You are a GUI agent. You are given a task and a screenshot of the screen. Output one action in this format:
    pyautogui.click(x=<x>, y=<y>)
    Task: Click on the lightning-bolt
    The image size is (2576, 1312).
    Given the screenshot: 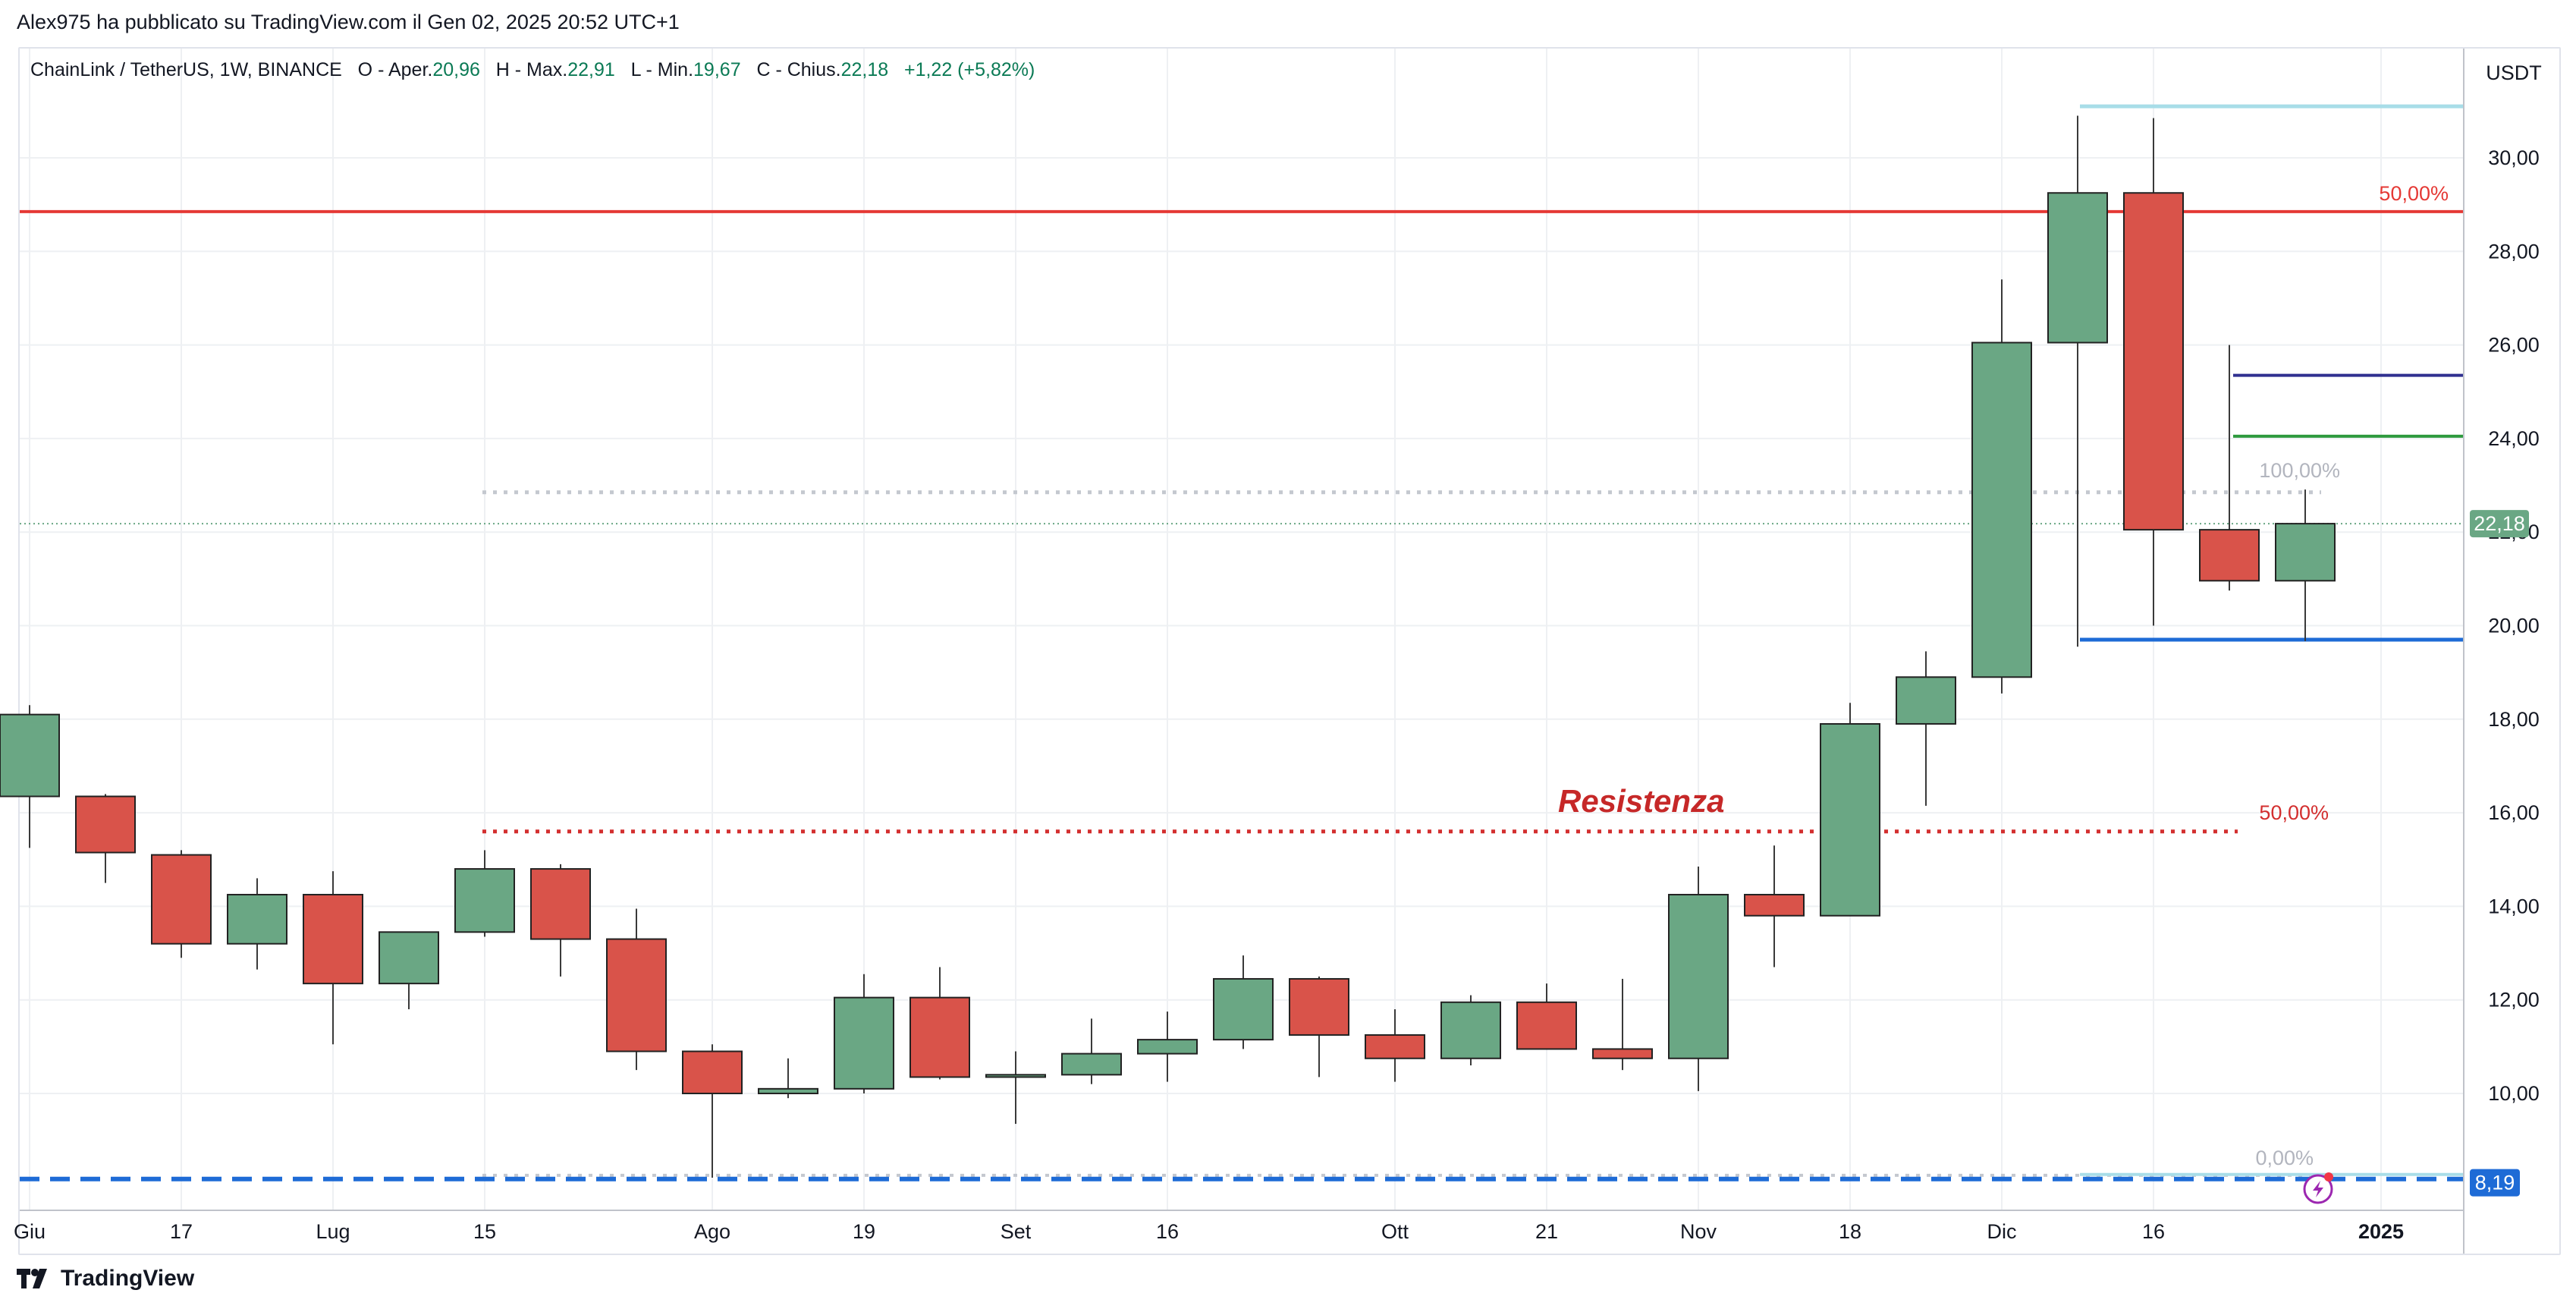 What is the action you would take?
    pyautogui.click(x=2318, y=1189)
    